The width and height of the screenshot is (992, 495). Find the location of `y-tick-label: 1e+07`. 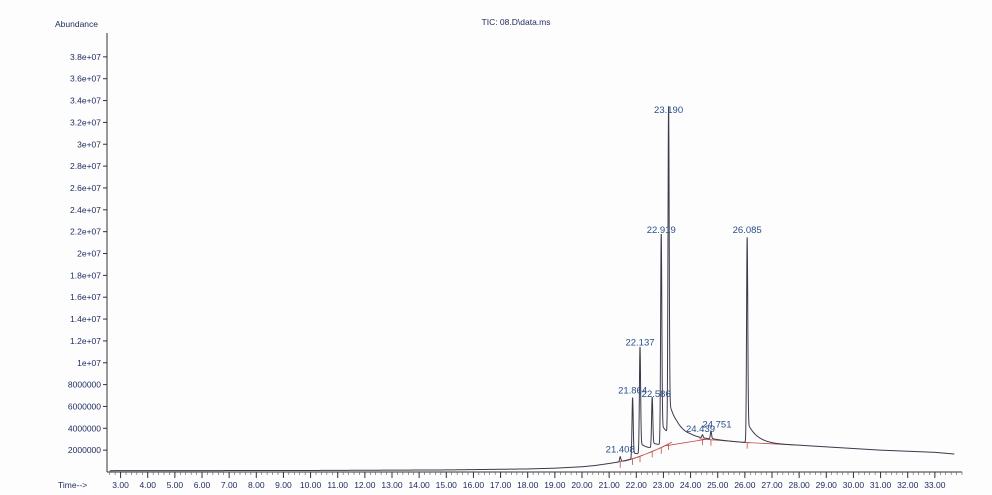

y-tick-label: 1e+07 is located at coordinates (89, 363).